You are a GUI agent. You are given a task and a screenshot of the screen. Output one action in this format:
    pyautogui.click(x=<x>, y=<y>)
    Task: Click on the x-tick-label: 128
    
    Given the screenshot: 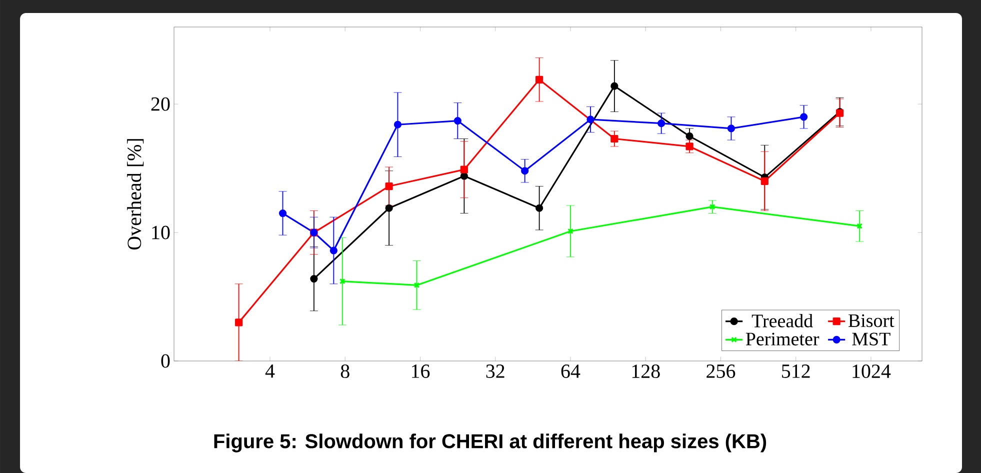 What is the action you would take?
    pyautogui.click(x=646, y=371)
    